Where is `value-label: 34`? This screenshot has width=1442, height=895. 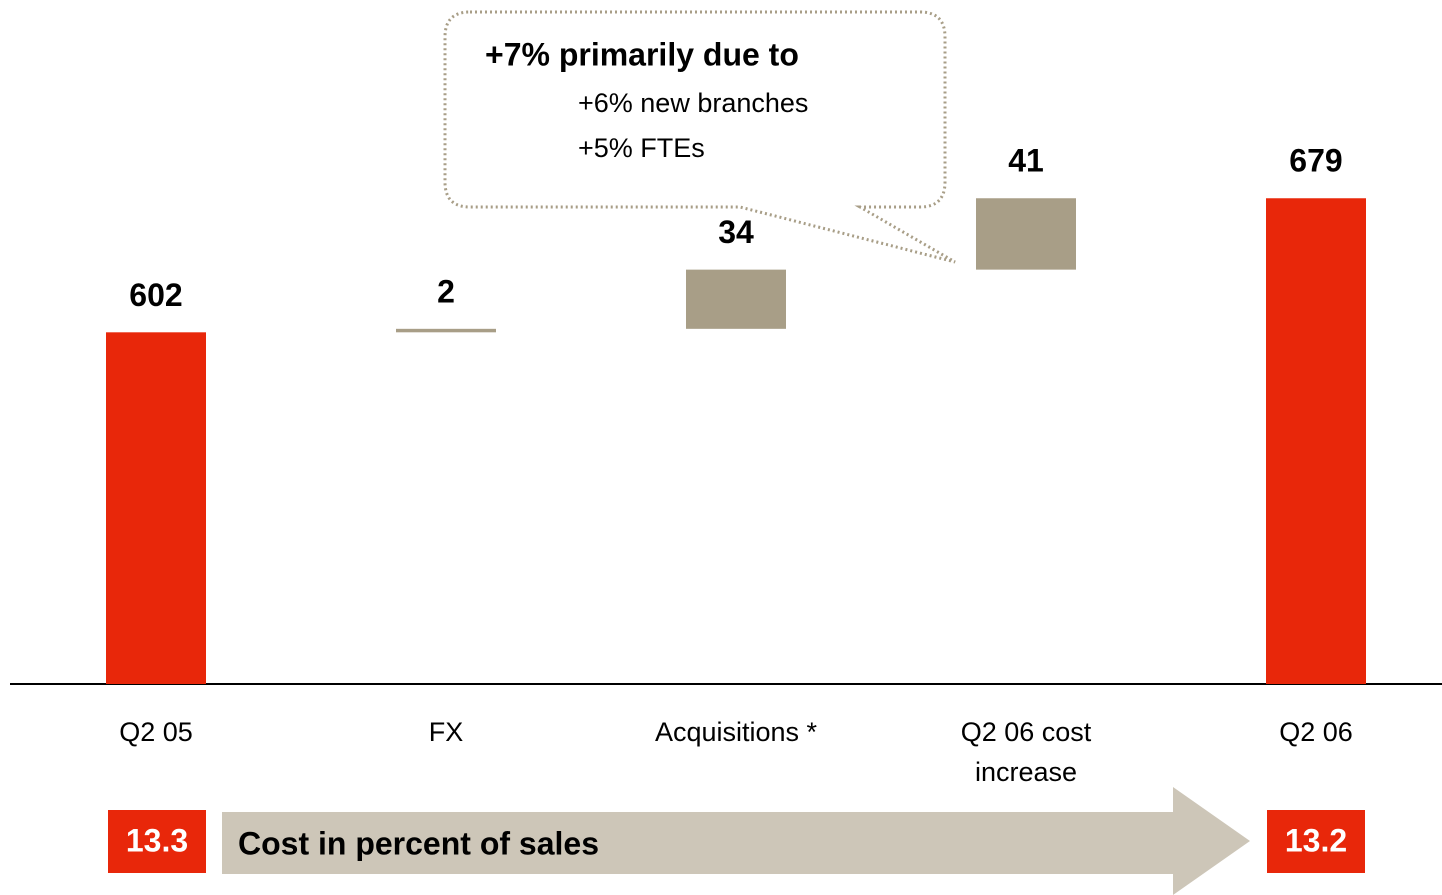
value-label: 34 is located at coordinates (736, 232).